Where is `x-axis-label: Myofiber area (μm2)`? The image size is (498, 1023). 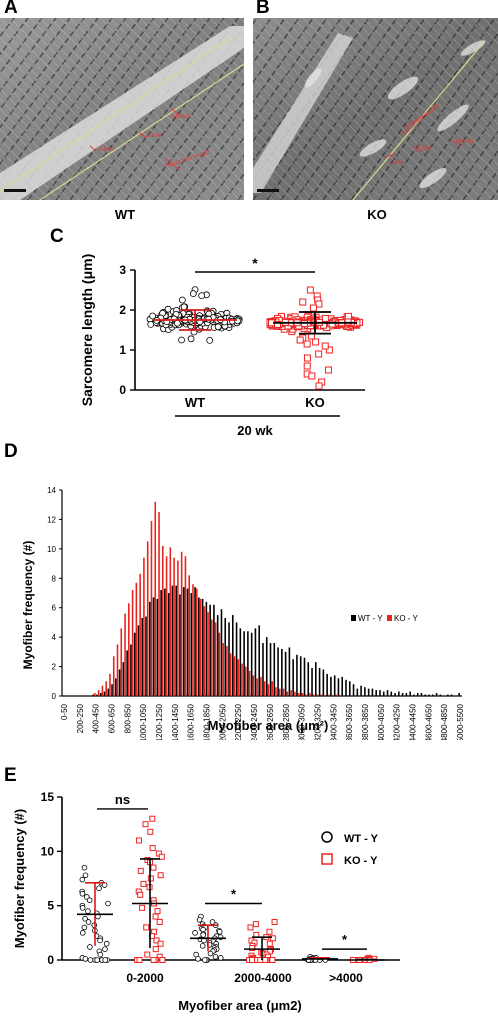
x-axis-label: Myofiber area (μm2) is located at coordinates (240, 1005).